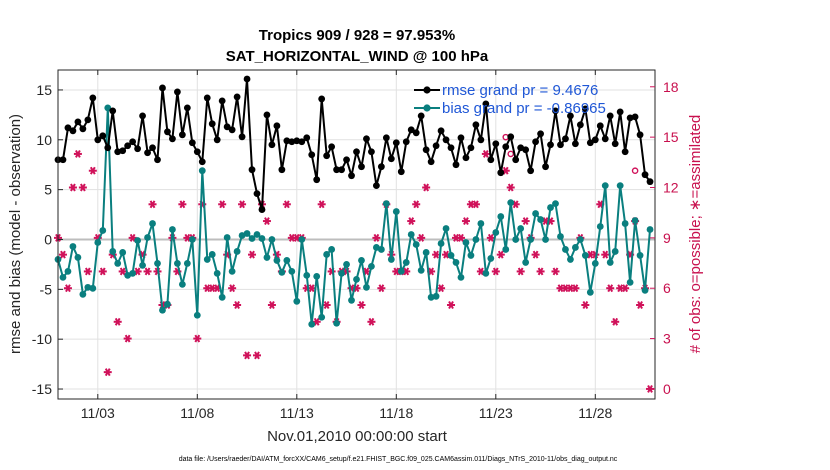 This screenshot has width=830, height=470. I want to click on right-y-tick-label-4: 12, so click(671, 188).